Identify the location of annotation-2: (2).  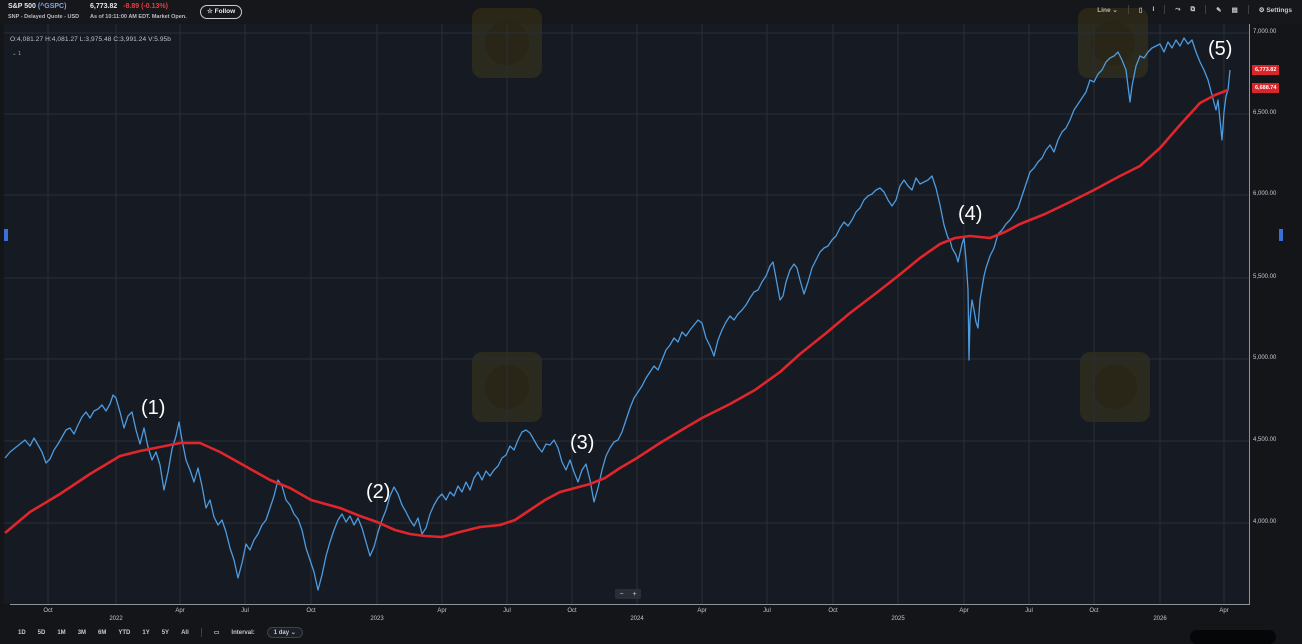
(378, 492).